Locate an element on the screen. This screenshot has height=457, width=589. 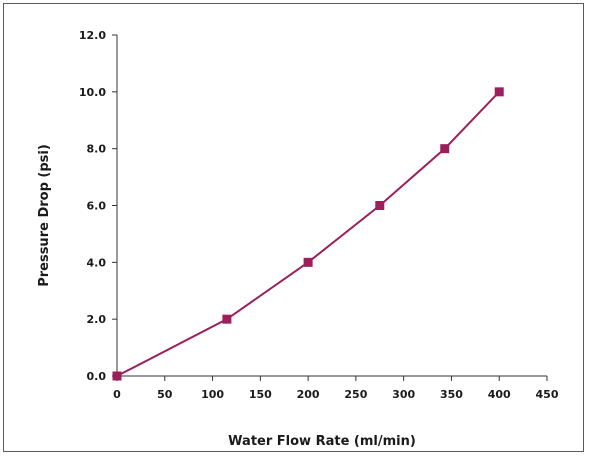
x-tick-label: 200 is located at coordinates (308, 394).